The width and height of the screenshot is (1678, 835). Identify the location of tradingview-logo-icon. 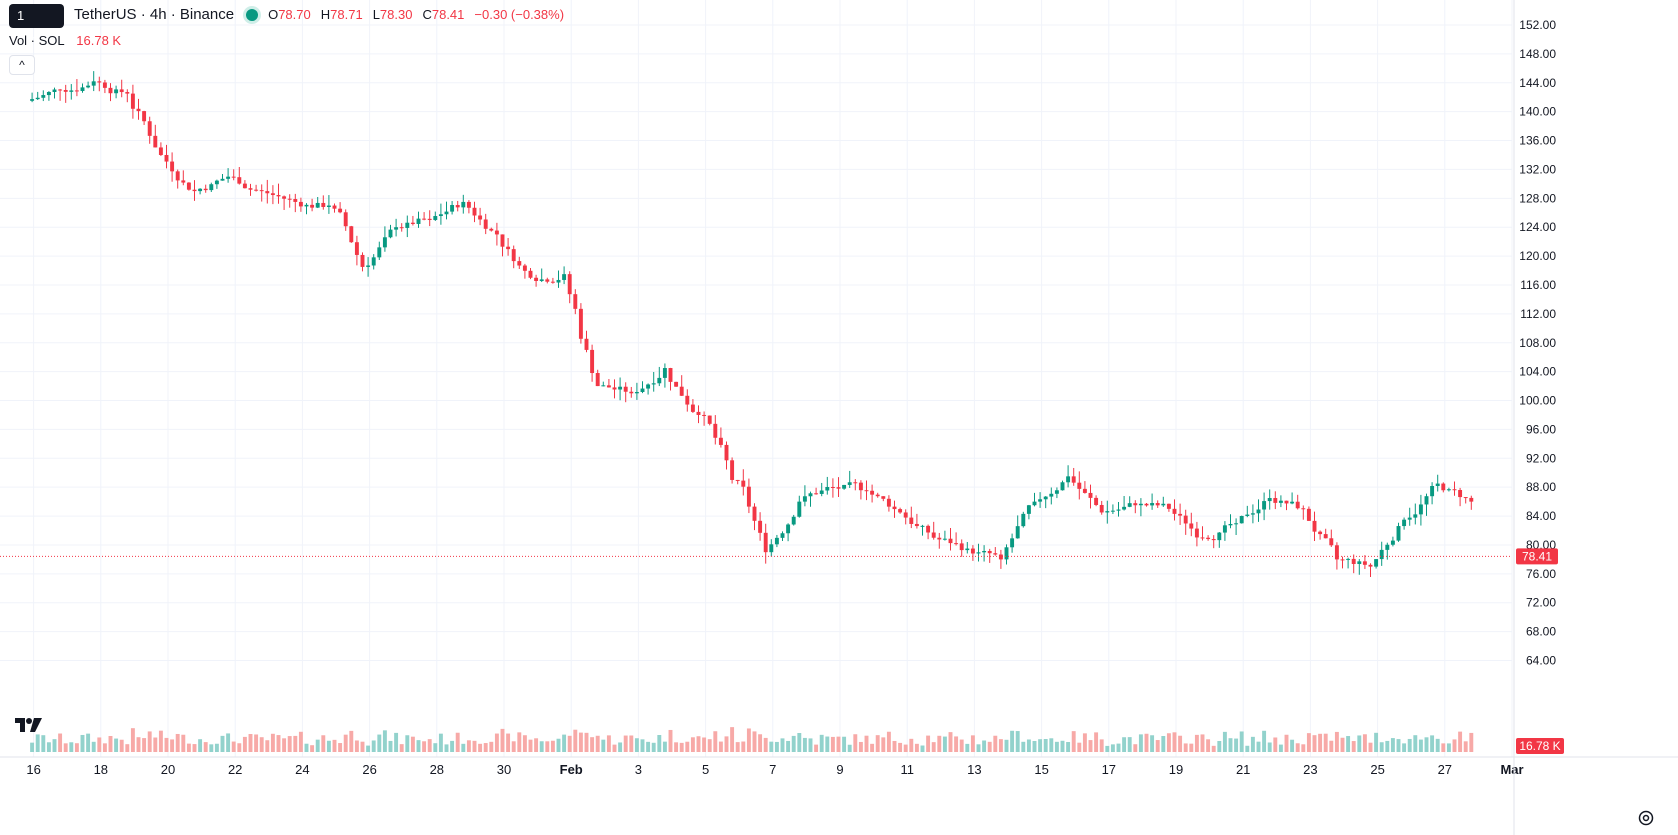
(29, 725).